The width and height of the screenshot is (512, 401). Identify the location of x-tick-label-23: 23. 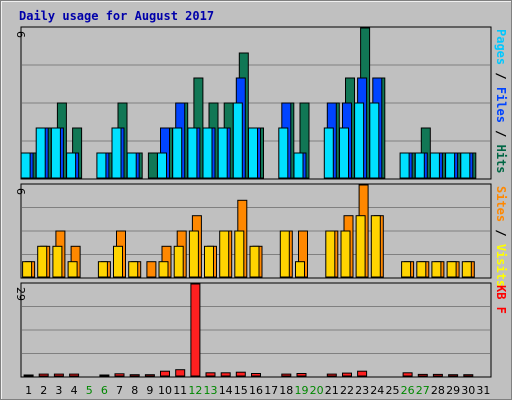
(362, 390).